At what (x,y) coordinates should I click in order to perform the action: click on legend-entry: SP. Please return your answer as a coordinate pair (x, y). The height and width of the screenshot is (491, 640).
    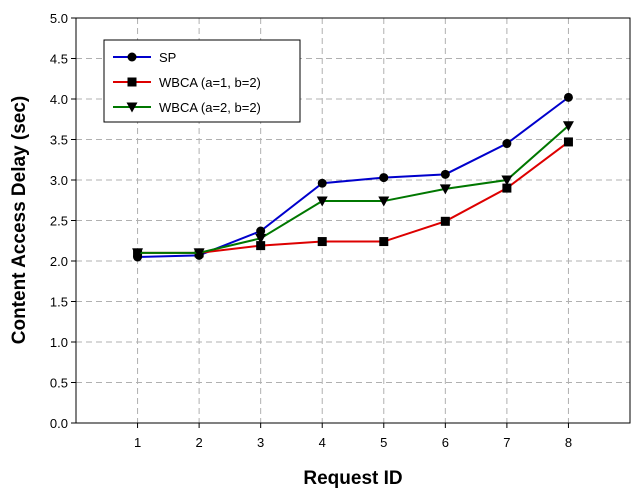
    Looking at the image, I should click on (144, 57).